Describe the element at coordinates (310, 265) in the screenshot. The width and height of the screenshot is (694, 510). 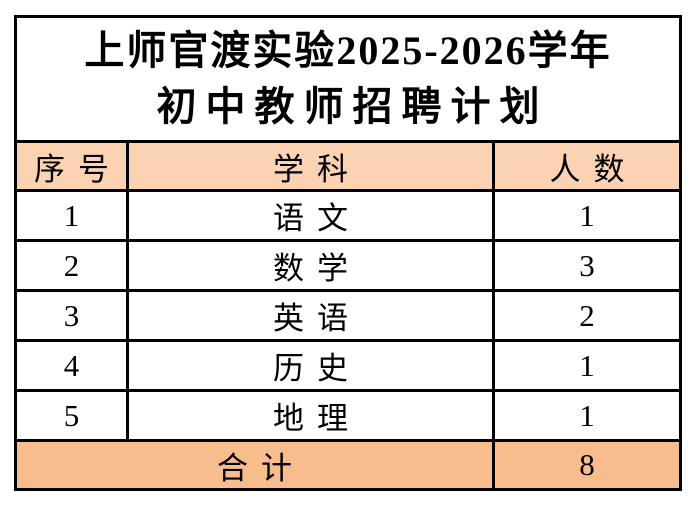
I see `row-2-subject: 数学` at that location.